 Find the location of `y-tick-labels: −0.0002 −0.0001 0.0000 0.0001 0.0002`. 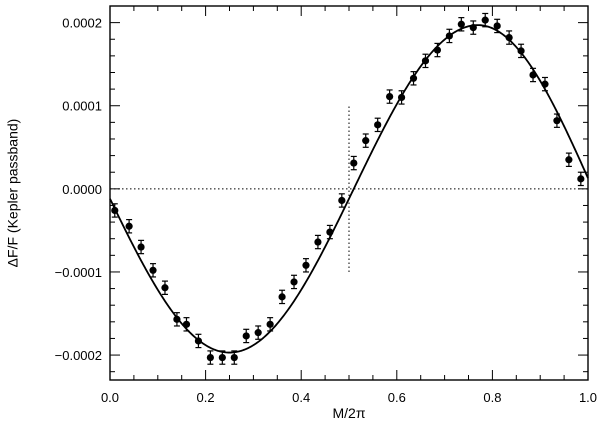

y-tick-labels: −0.0002 −0.0001 0.0000 0.0001 0.0002 is located at coordinates (78, 189).